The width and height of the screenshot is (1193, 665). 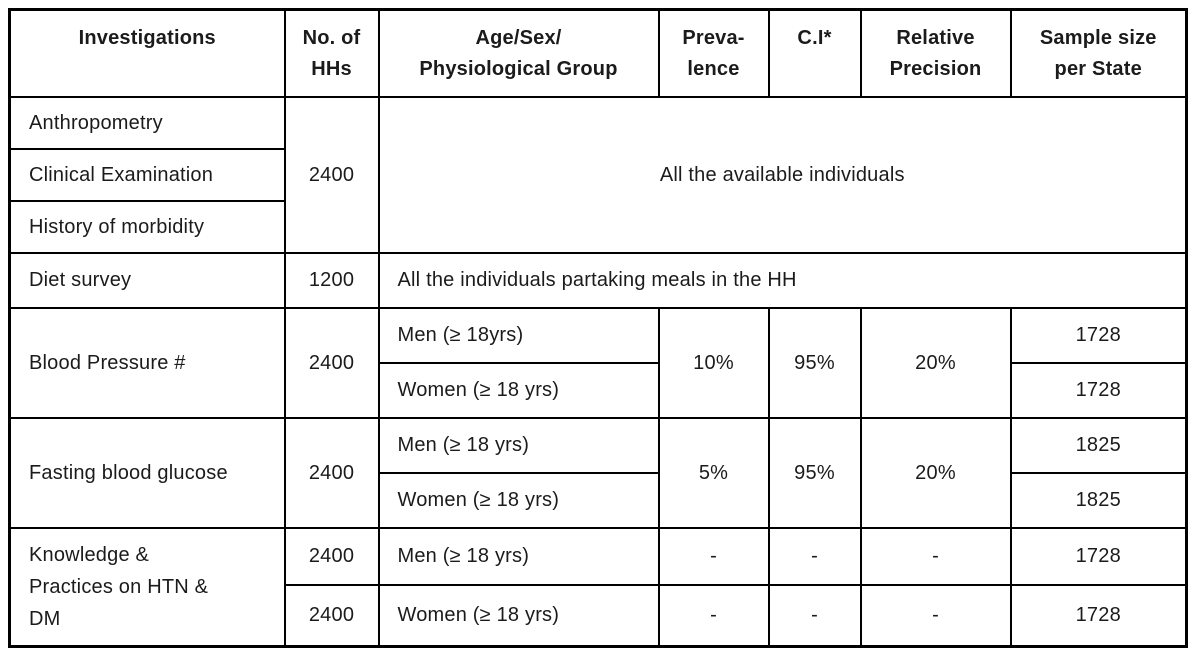 I want to click on sample-knowledge-women: 1728, so click(x=1098, y=615).